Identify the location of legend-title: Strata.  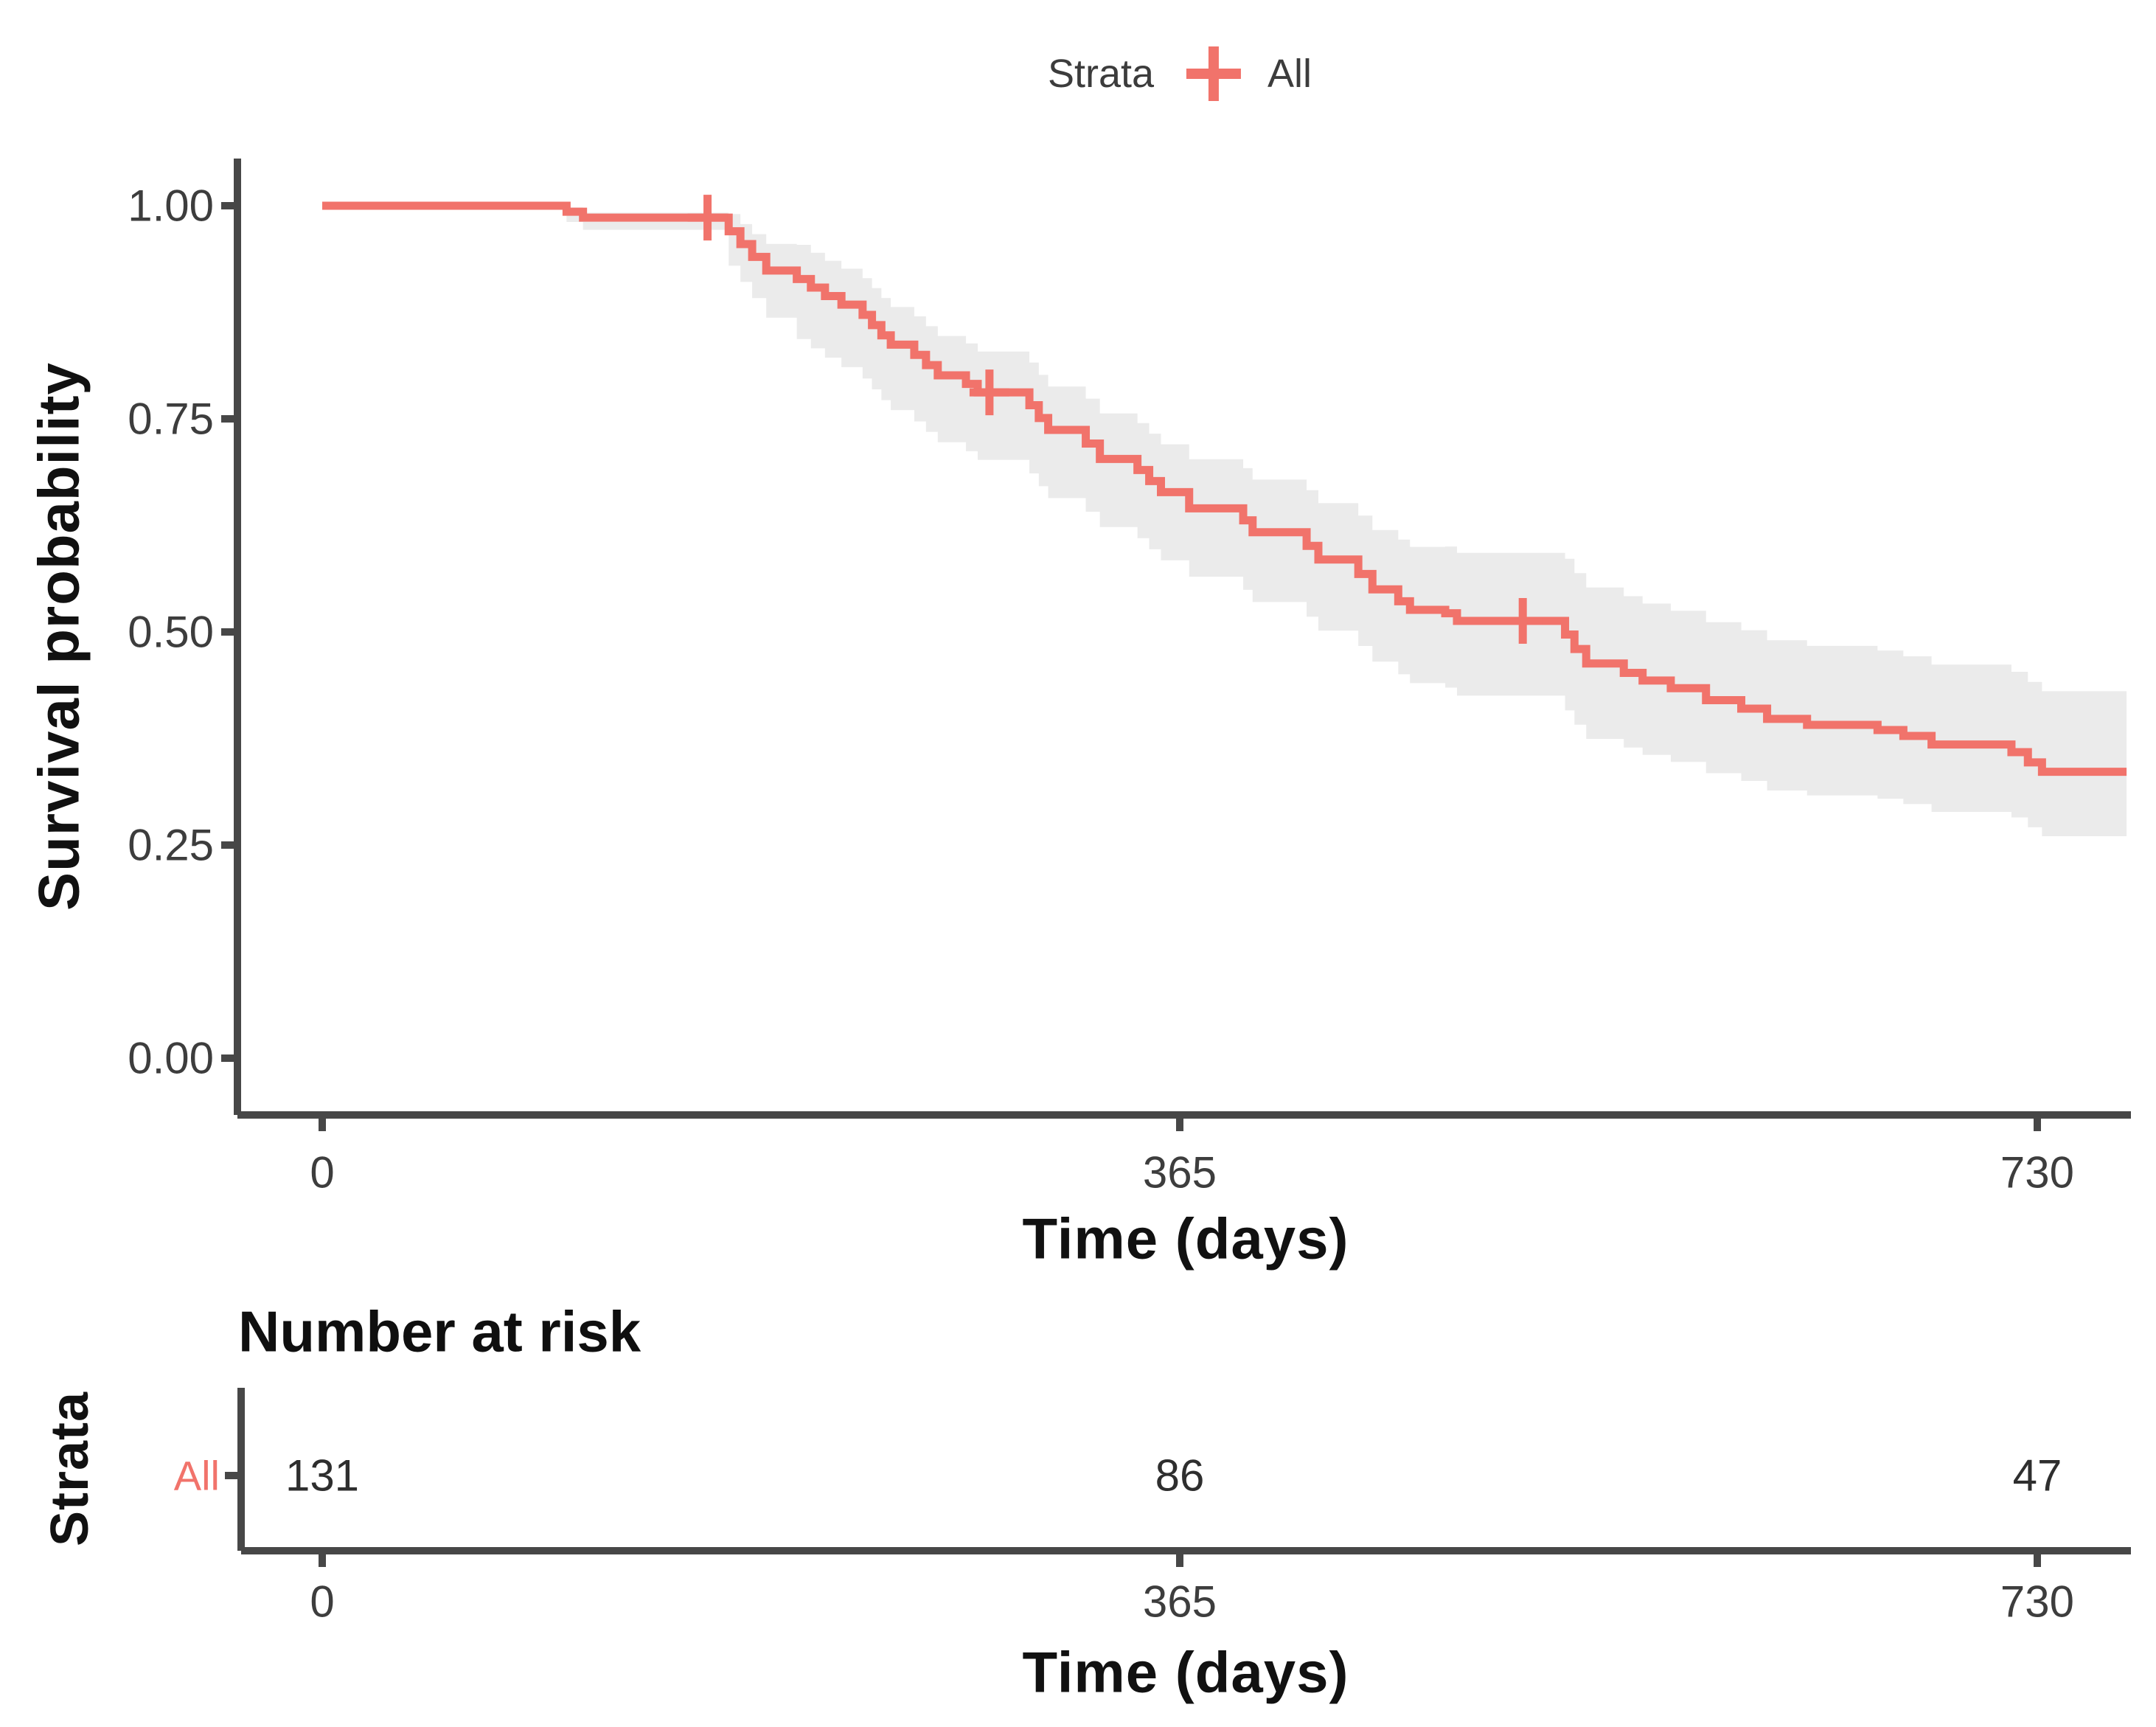
(1101, 74).